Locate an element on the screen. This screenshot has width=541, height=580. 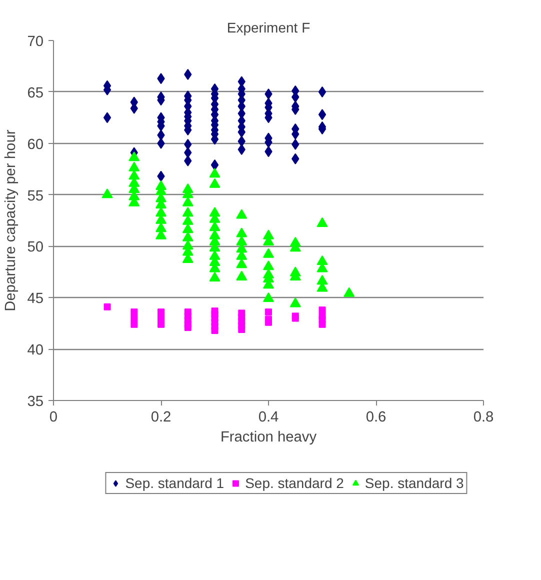
x-tick-label: 0 is located at coordinates (53, 418).